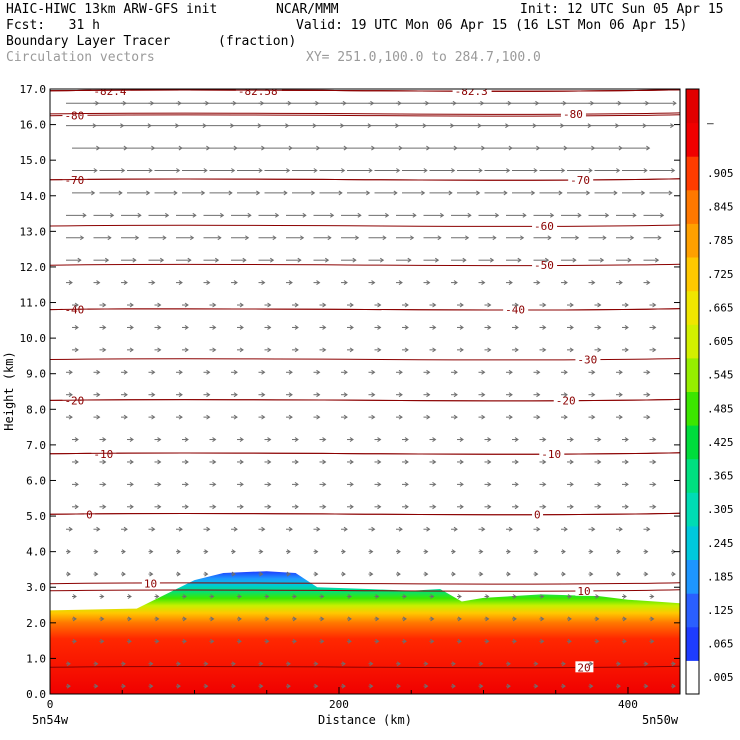  I want to click on init-time: Init: 12 UTC Sun 05 Apr 15, so click(622, 9).